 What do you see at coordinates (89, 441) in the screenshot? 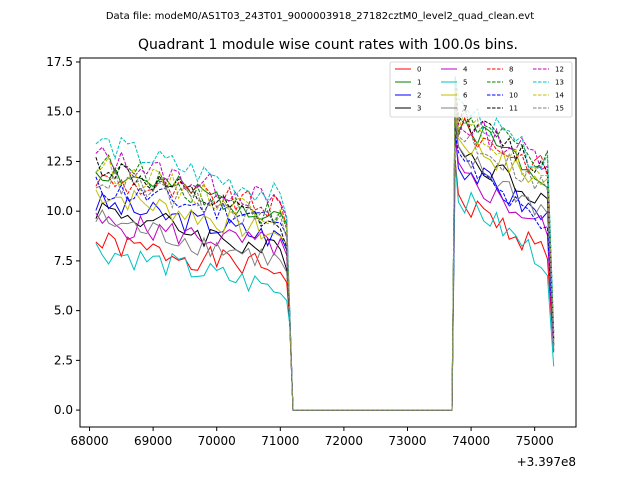
I see `x-tick-label: 68000` at bounding box center [89, 441].